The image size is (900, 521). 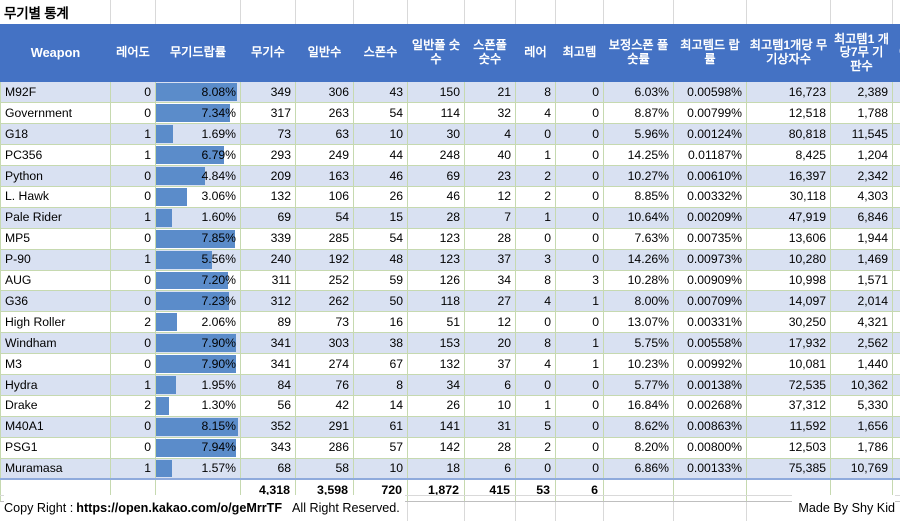 What do you see at coordinates (535, 343) in the screenshot?
I see `cell-rare: 8` at bounding box center [535, 343].